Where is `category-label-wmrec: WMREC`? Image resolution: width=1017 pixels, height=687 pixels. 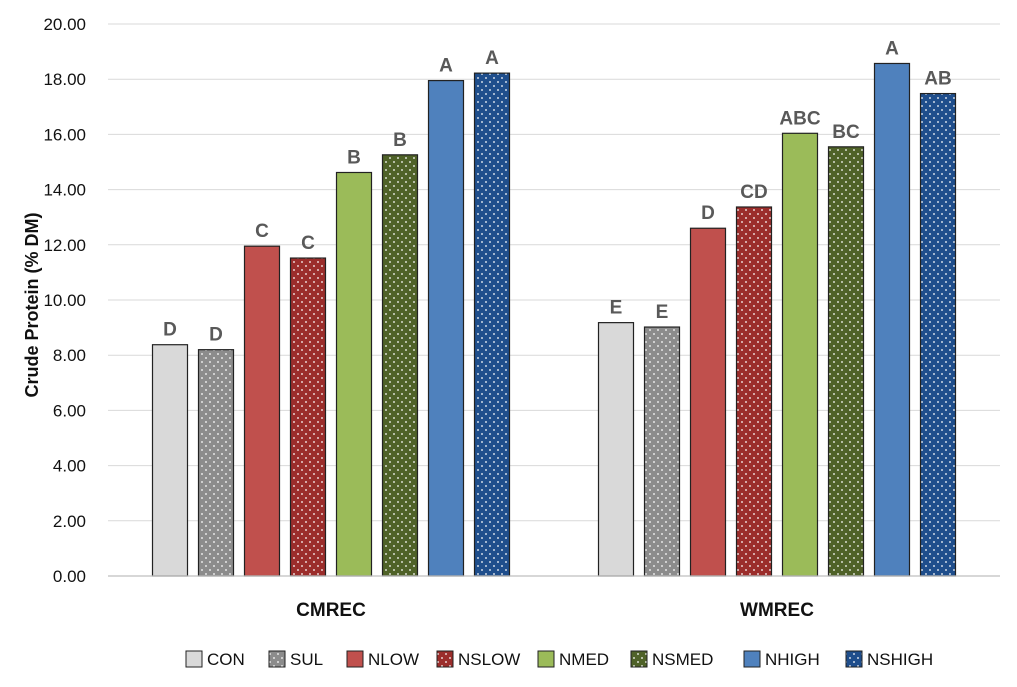 category-label-wmrec: WMREC is located at coordinates (777, 610).